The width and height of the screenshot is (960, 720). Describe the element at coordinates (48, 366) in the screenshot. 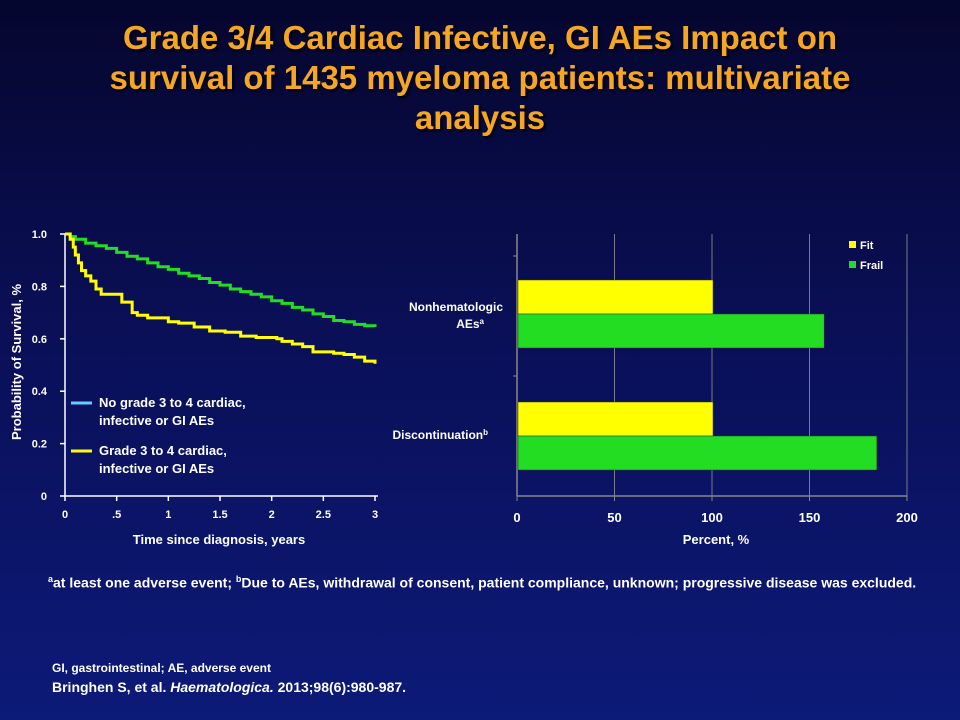

I see `survival-y-ticks: 0 0.2 0.4 0.6 0.8 1.0` at that location.